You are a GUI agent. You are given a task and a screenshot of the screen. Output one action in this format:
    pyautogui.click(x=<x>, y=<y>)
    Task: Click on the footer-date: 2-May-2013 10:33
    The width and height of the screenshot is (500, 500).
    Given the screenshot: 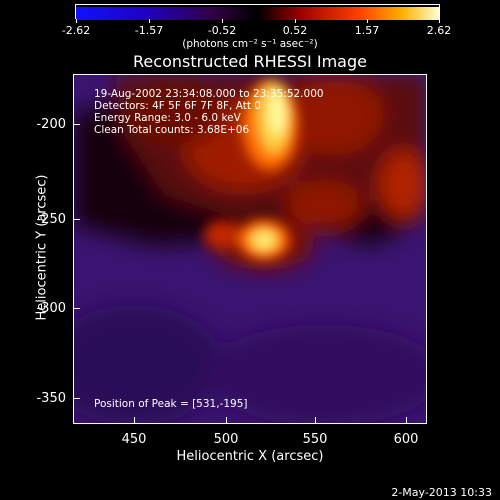 What is the action you would take?
    pyautogui.click(x=441, y=492)
    